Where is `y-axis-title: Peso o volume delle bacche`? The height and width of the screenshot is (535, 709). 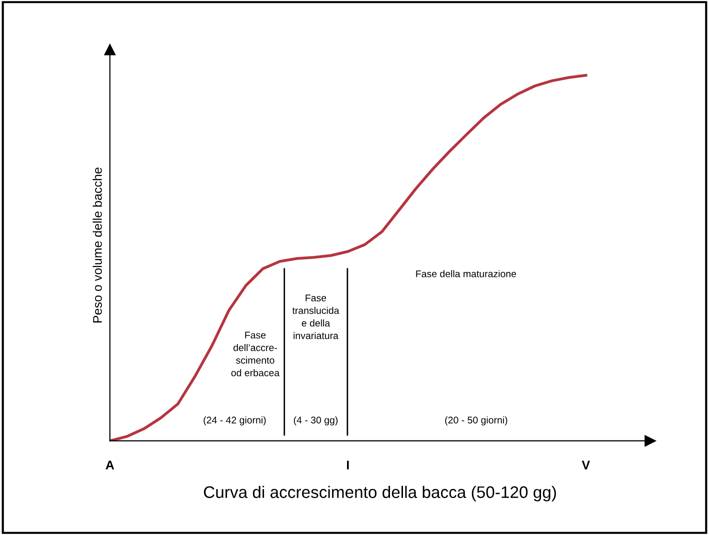 y-axis-title: Peso o volume delle bacche is located at coordinates (97, 245).